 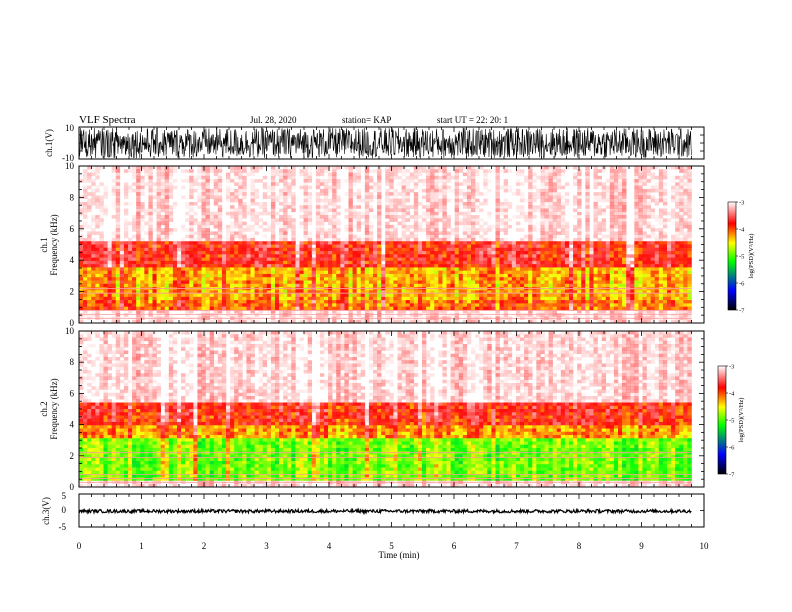 What do you see at coordinates (472, 120) in the screenshot?
I see `start-time-label: start UT = 22: 20: 1` at bounding box center [472, 120].